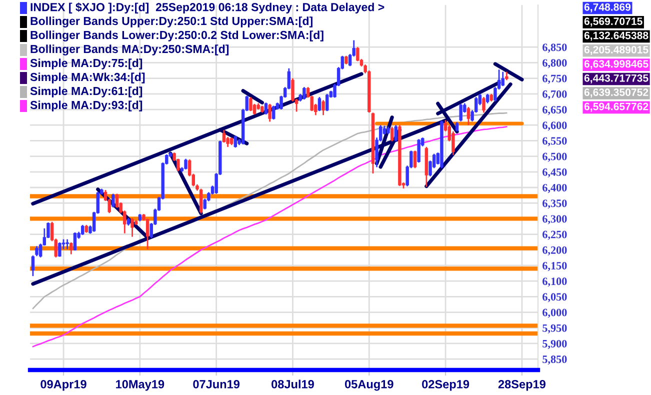 This screenshot has height=395, width=651. Describe the element at coordinates (616, 36) in the screenshot. I see `text: 6,132.645388` at that location.